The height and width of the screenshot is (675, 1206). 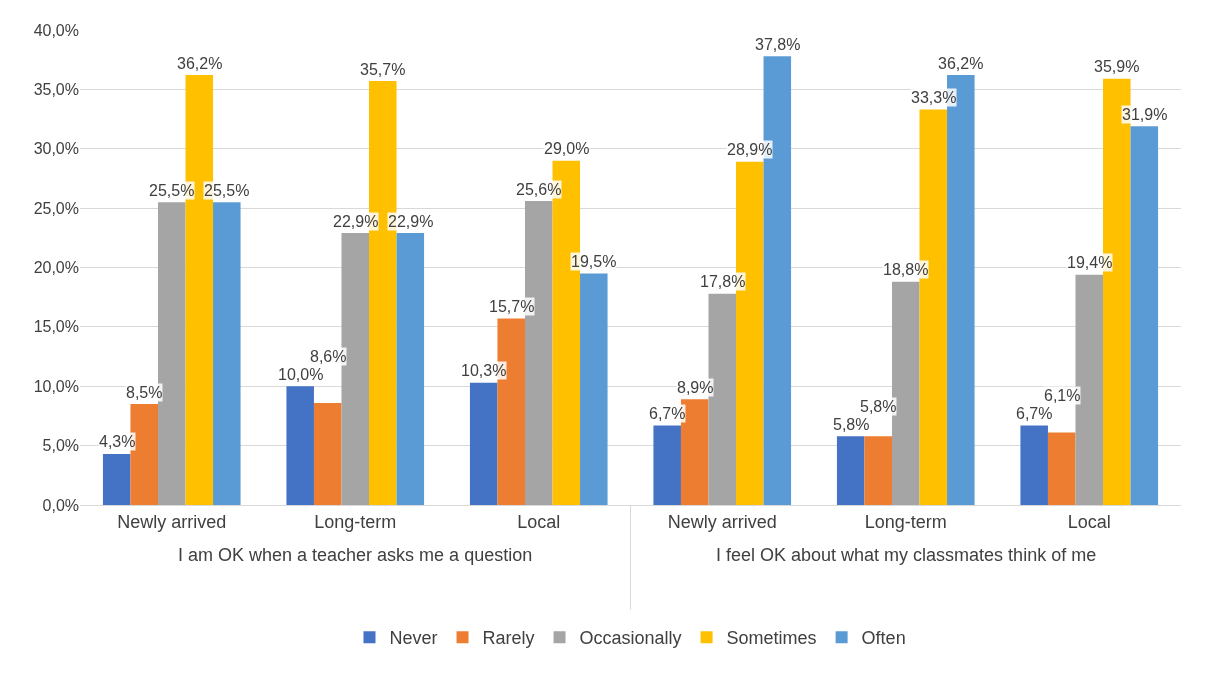 I want to click on data-label: 35,9%, so click(x=1117, y=66).